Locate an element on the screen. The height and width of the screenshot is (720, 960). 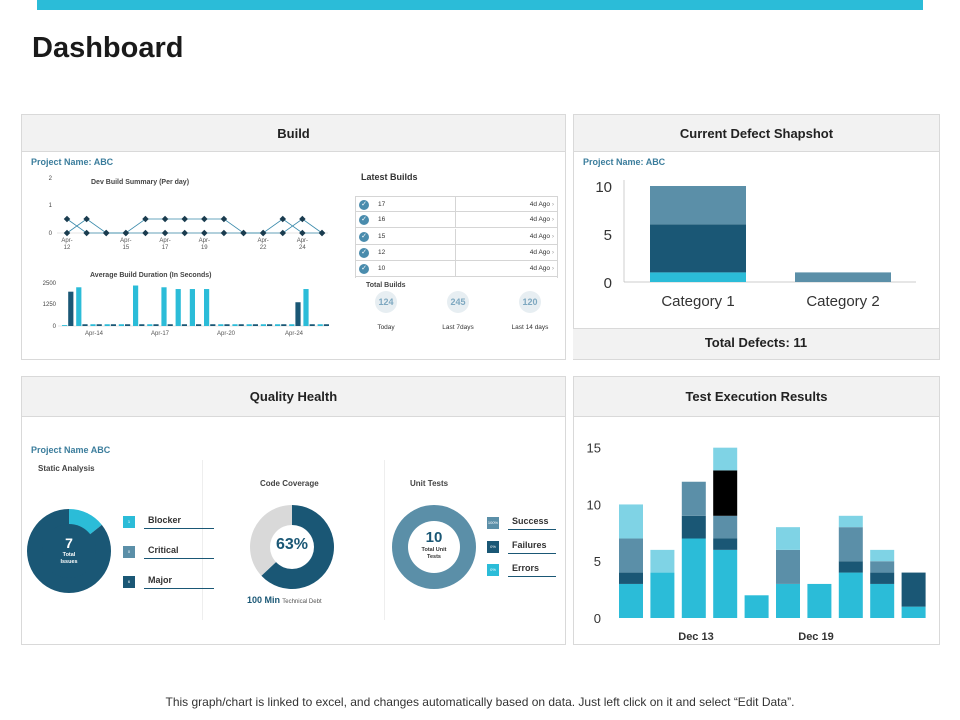
duration-ytick: 1250 is located at coordinates (50, 305).